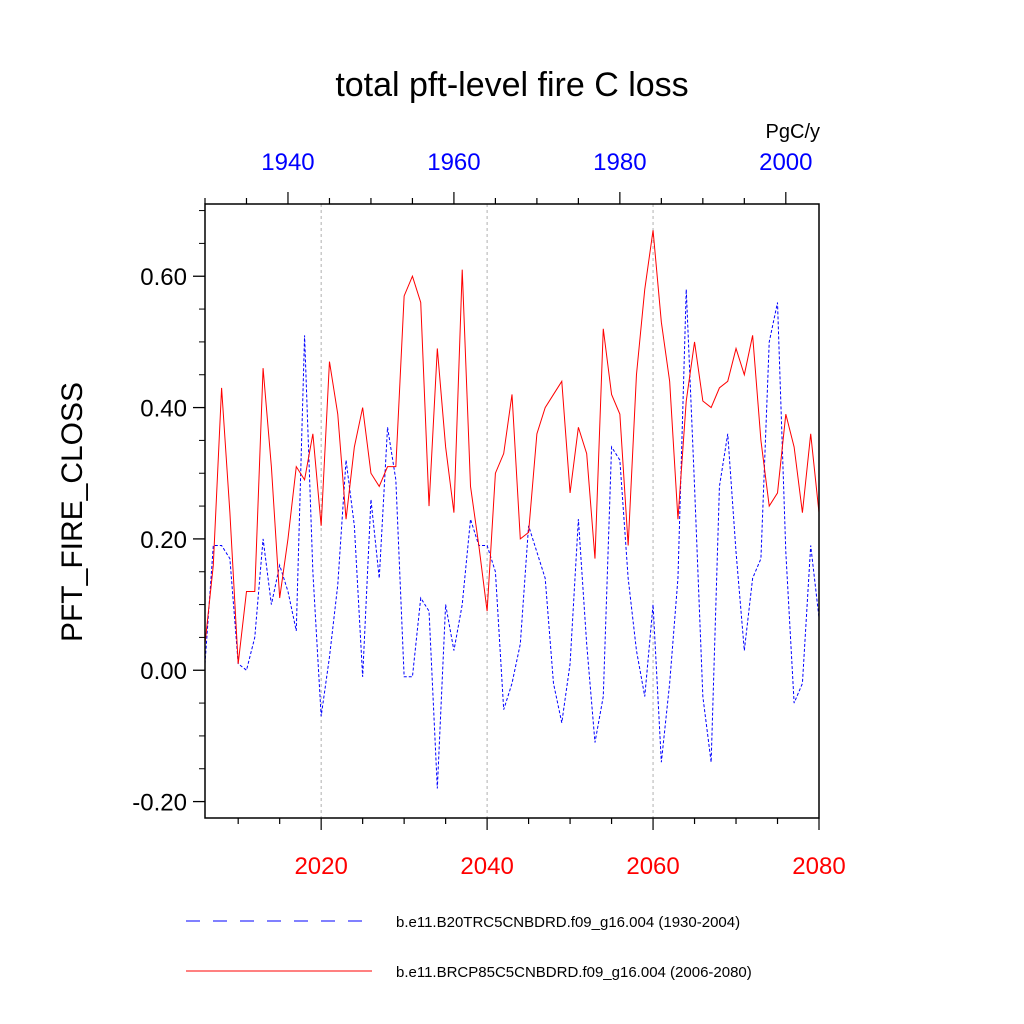  I want to click on y-axis-label: PFT_FIRE_CLOSS, so click(72, 512).